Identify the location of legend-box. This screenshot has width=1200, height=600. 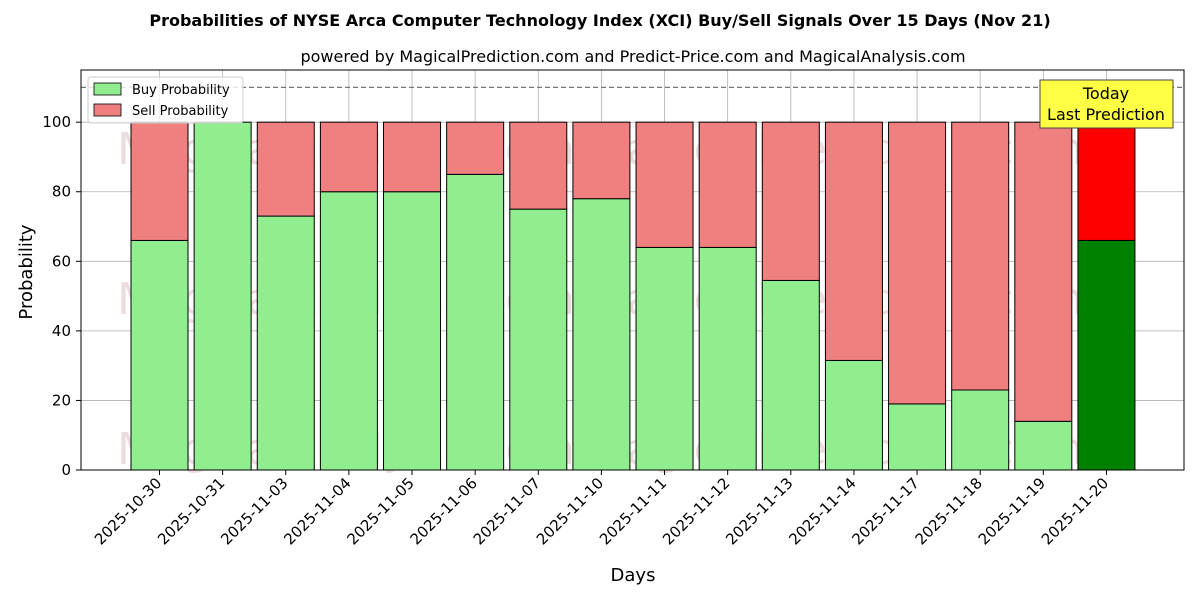
(165, 100).